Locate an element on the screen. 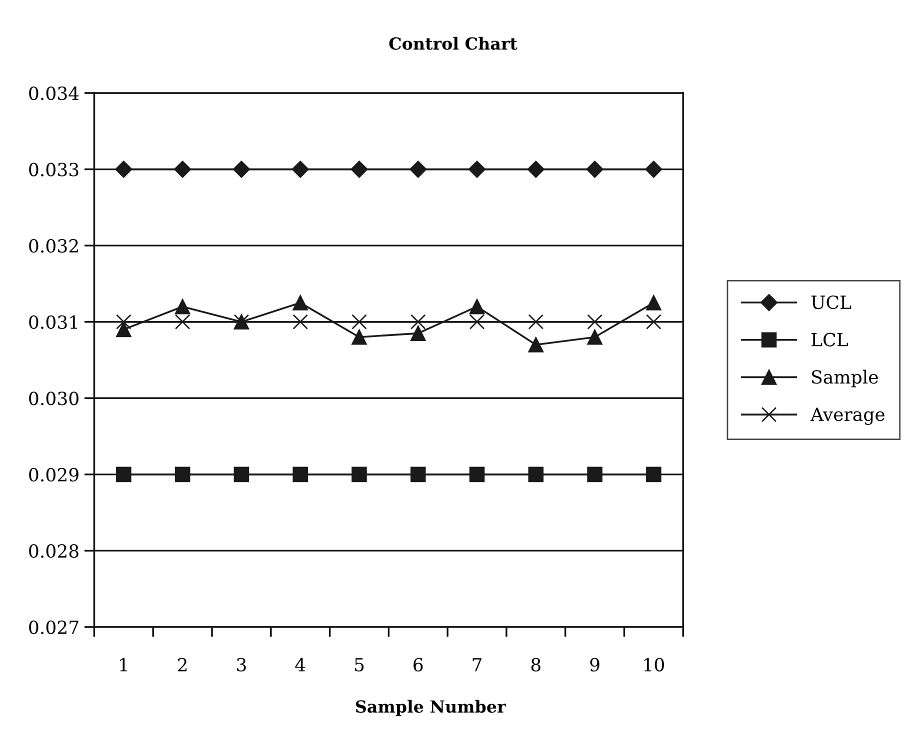 This screenshot has height=750, width=906. x-tick-label: 5 is located at coordinates (359, 665).